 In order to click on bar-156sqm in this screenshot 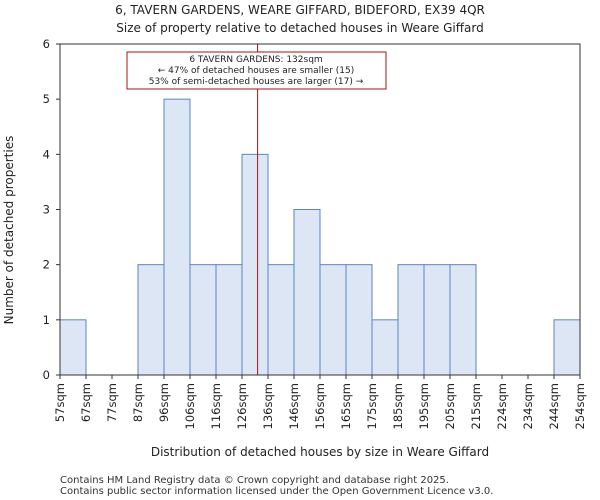, I will do `click(333, 320)`.